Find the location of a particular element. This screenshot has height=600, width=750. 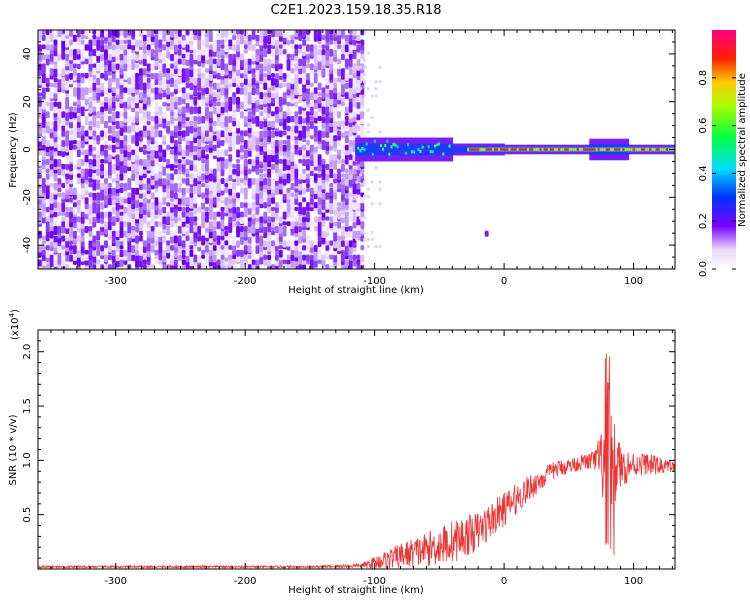

y-tick-label: 0.5 is located at coordinates (27, 515).